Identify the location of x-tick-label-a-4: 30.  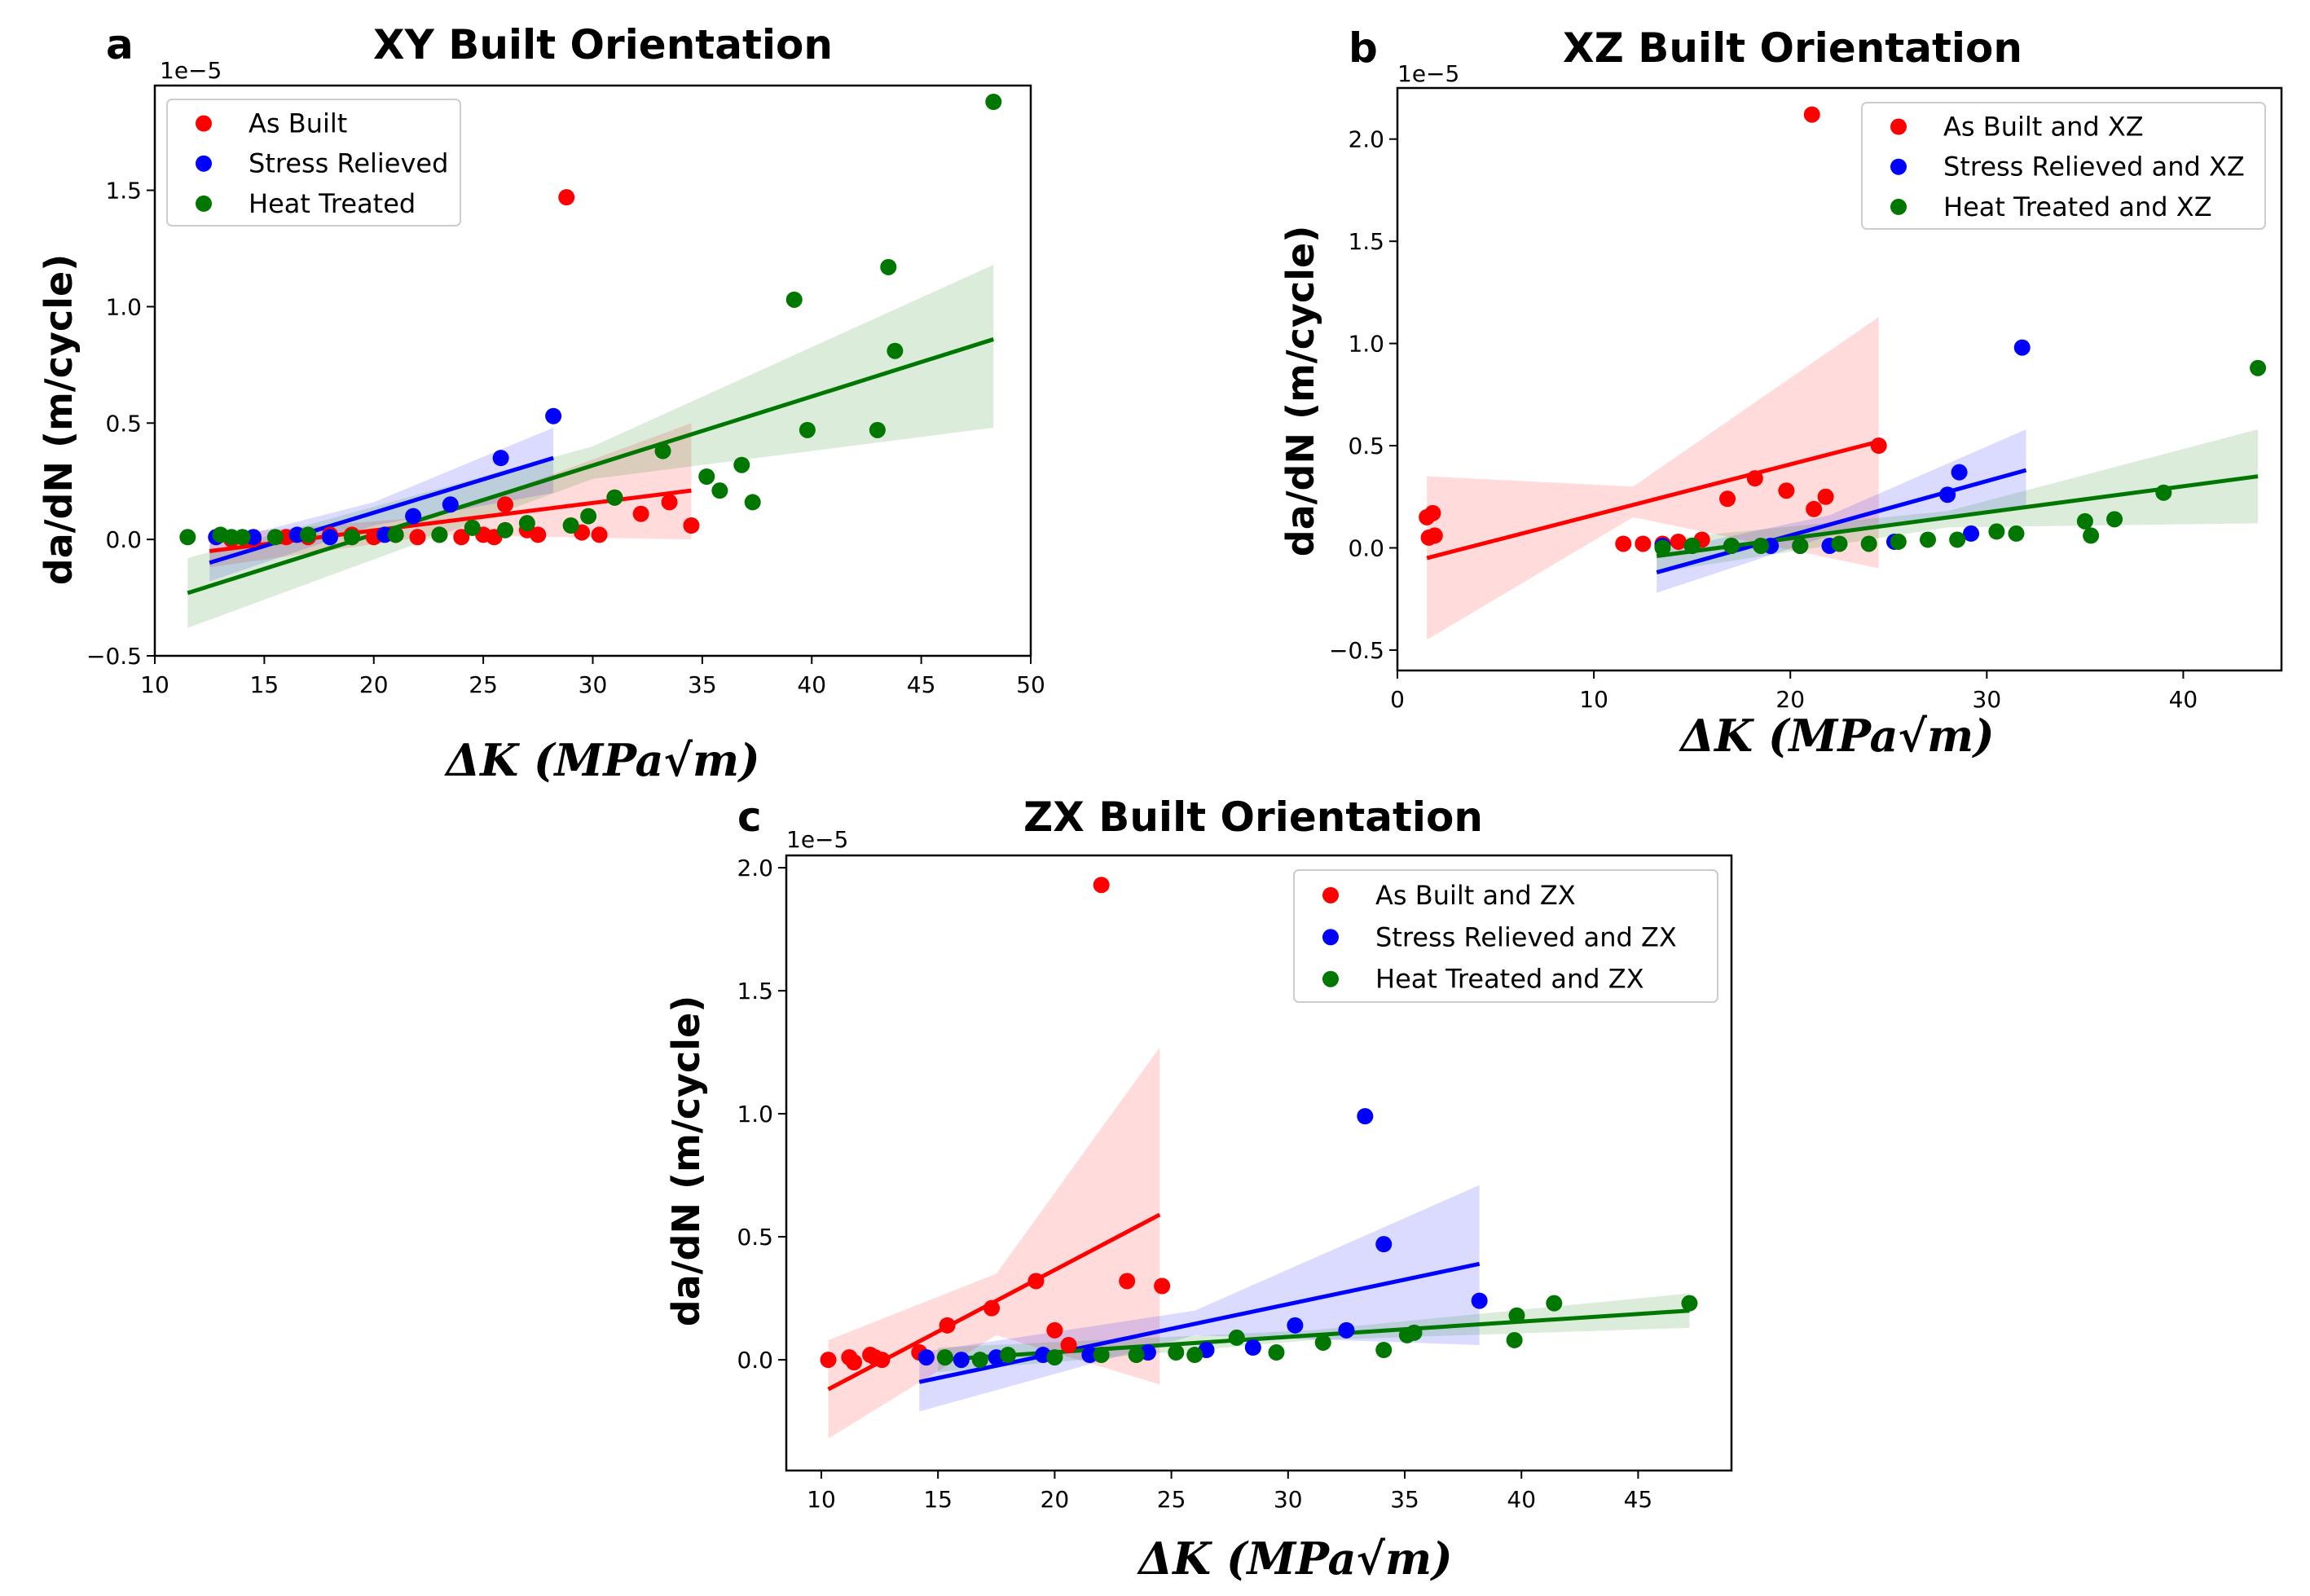
(593, 684).